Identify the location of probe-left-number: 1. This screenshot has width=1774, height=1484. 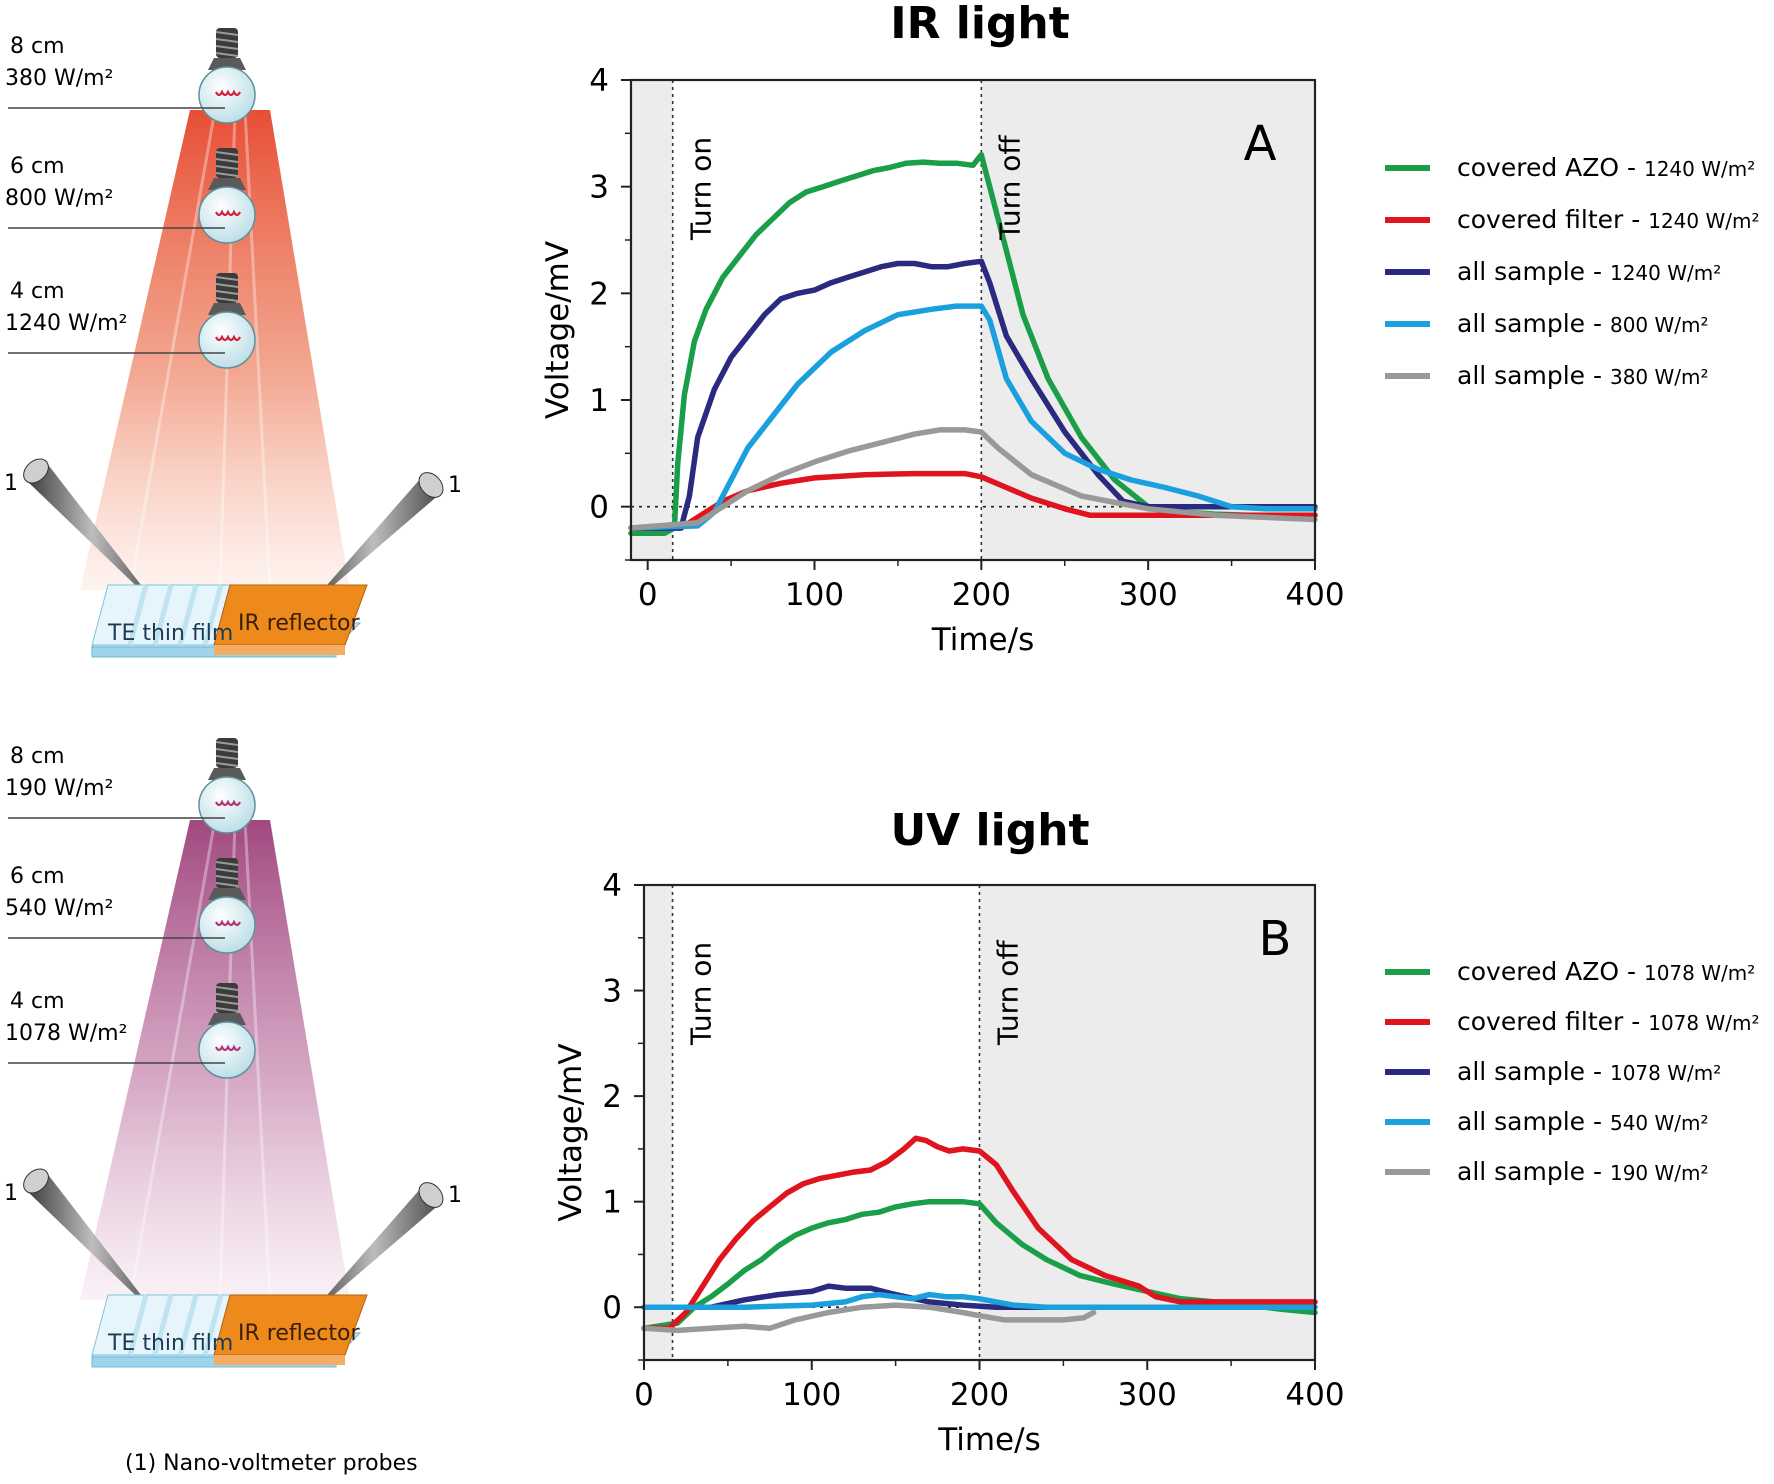
(11, 1193).